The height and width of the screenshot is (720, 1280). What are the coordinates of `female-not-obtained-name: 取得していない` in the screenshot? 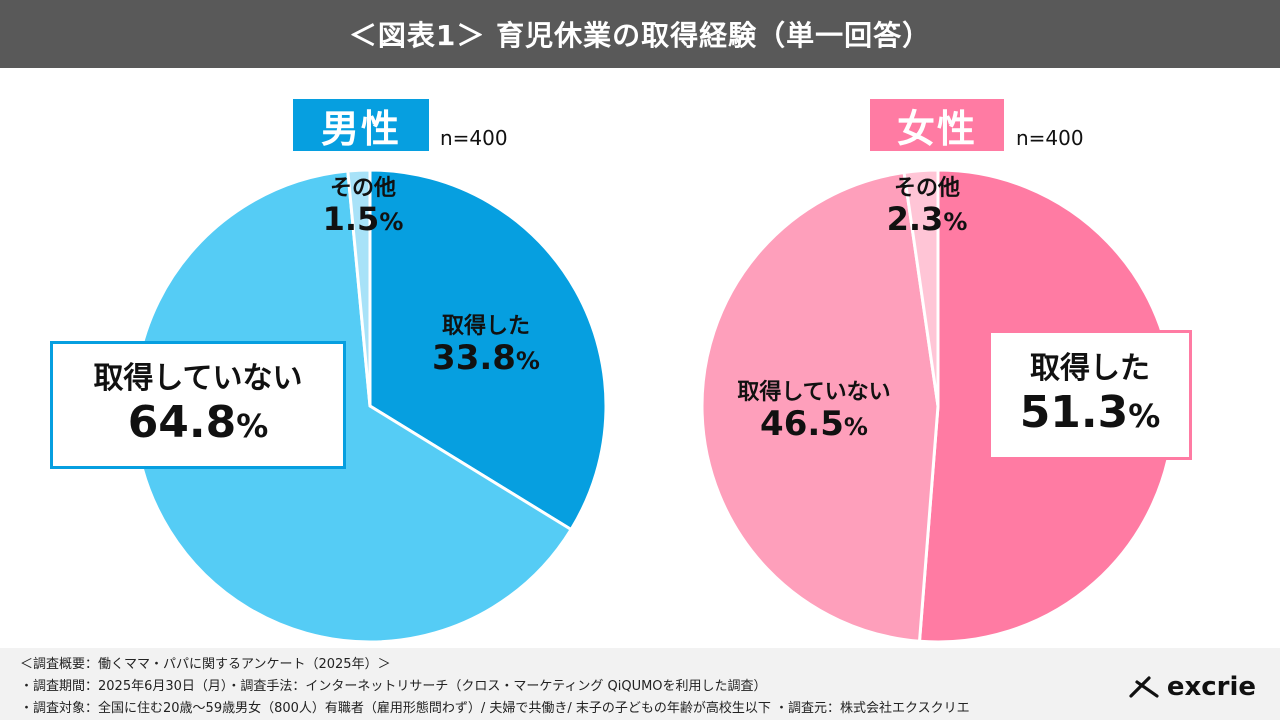 It's located at (814, 392).